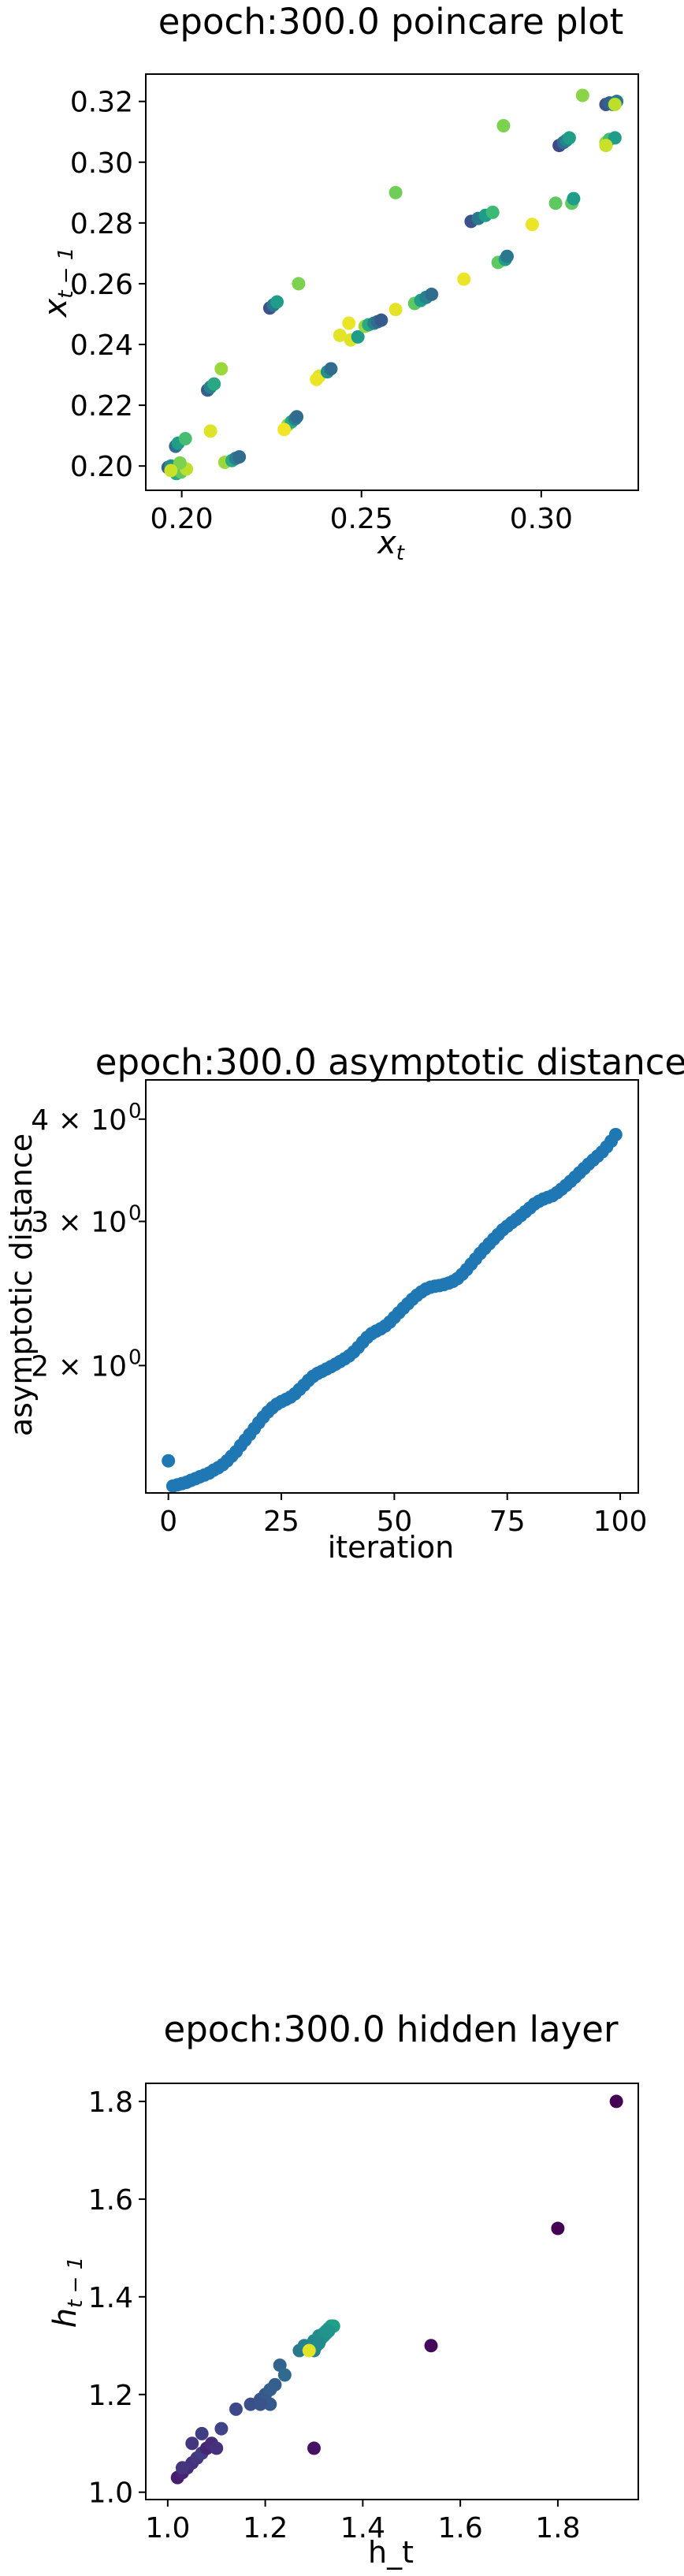 The height and width of the screenshot is (2576, 684). What do you see at coordinates (79, 1120) in the screenshot?
I see `y-tick-label: 4 × 10` at bounding box center [79, 1120].